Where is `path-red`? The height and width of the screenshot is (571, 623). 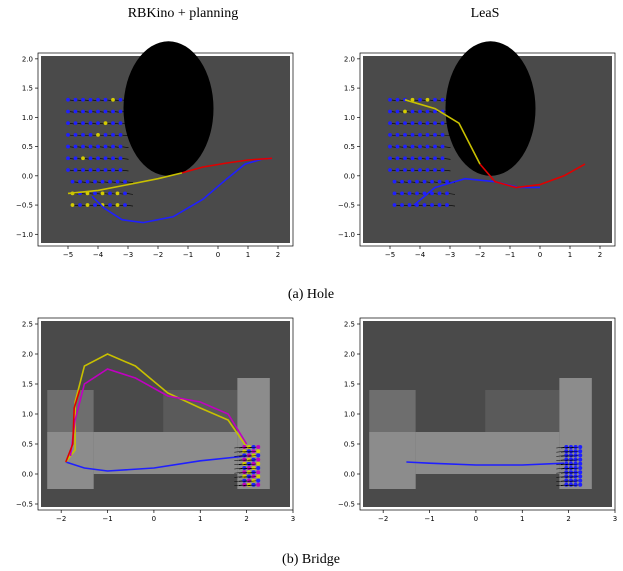 path-red is located at coordinates (73, 426).